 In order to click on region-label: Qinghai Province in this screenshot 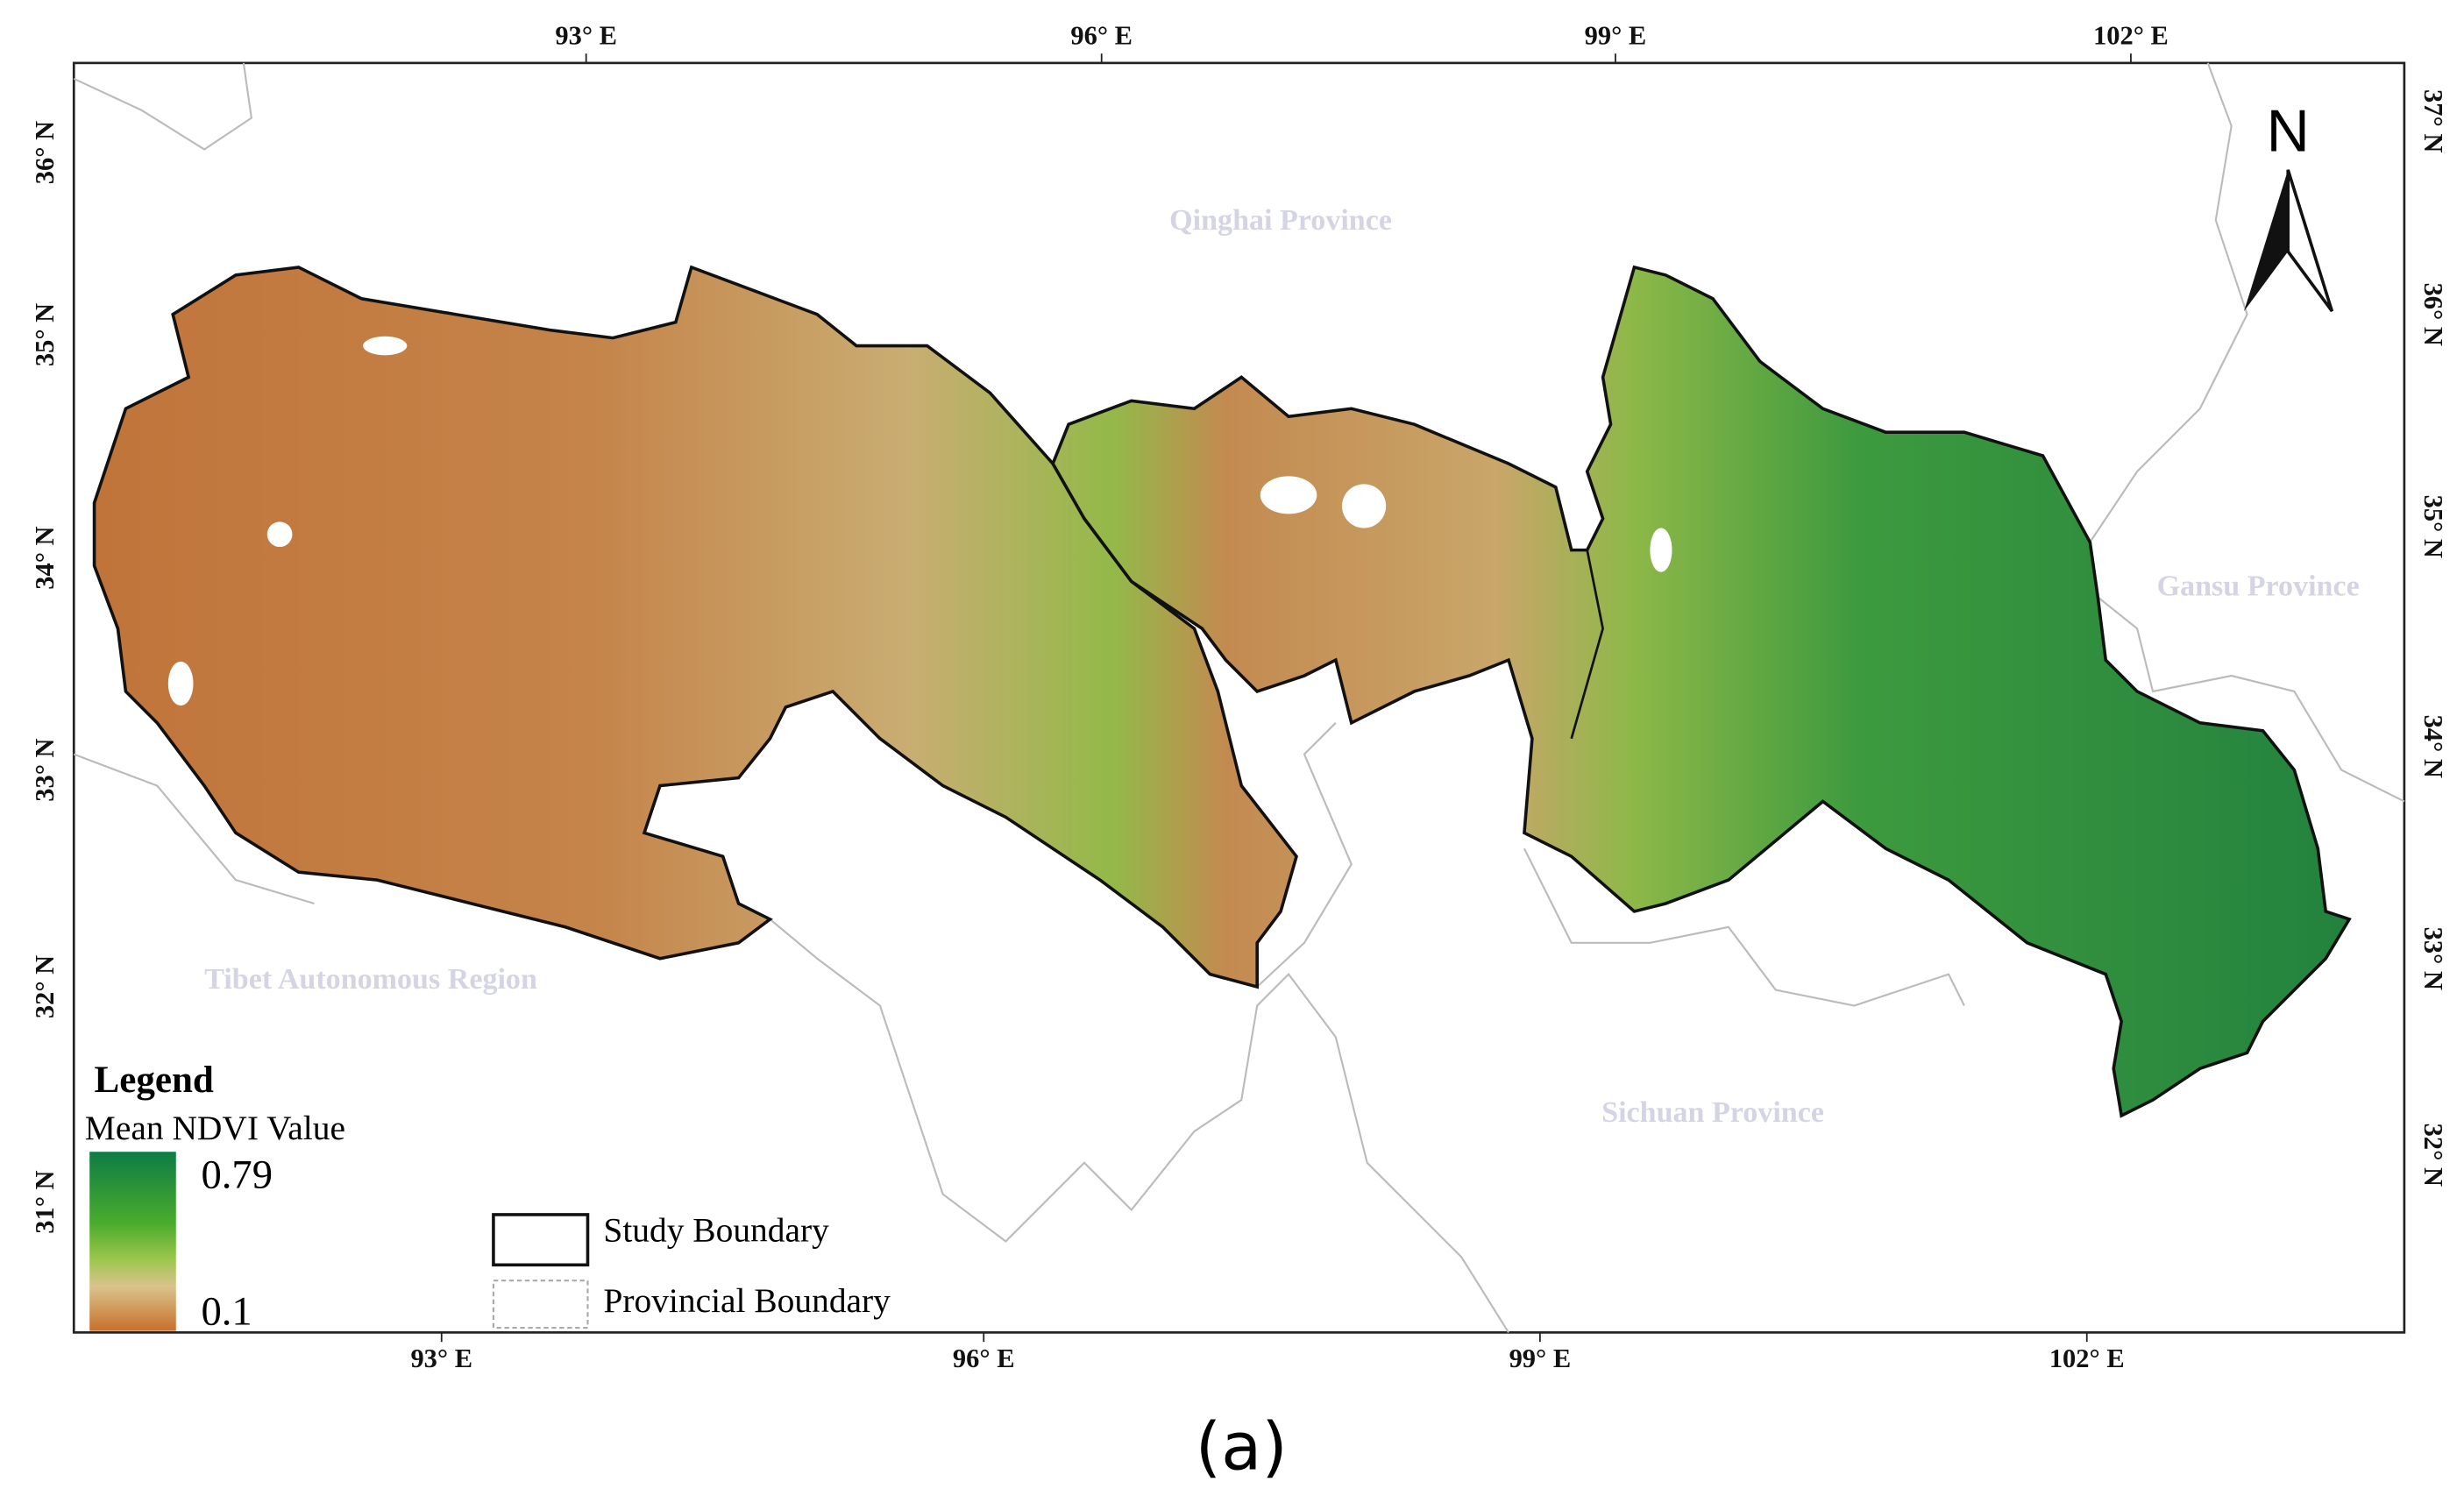, I will do `click(1280, 221)`.